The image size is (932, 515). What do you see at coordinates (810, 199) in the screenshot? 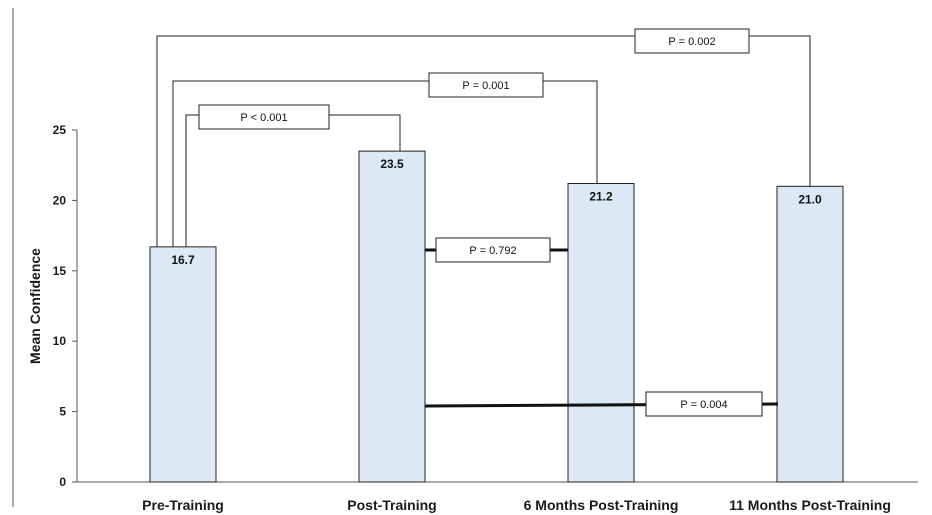
I see `bar-value-label: 21.0` at bounding box center [810, 199].